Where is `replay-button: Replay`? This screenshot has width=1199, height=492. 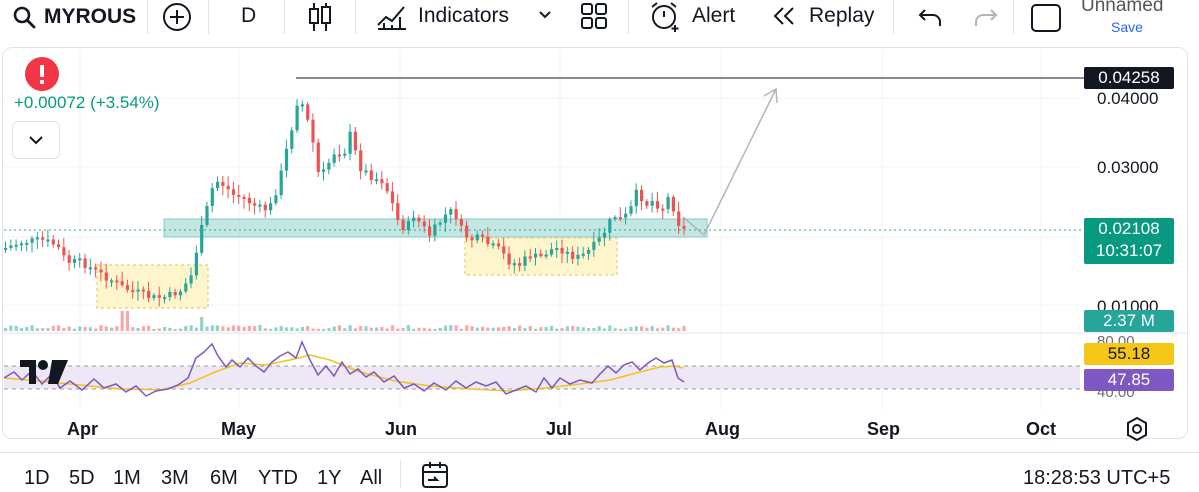
replay-button: Replay is located at coordinates (823, 16).